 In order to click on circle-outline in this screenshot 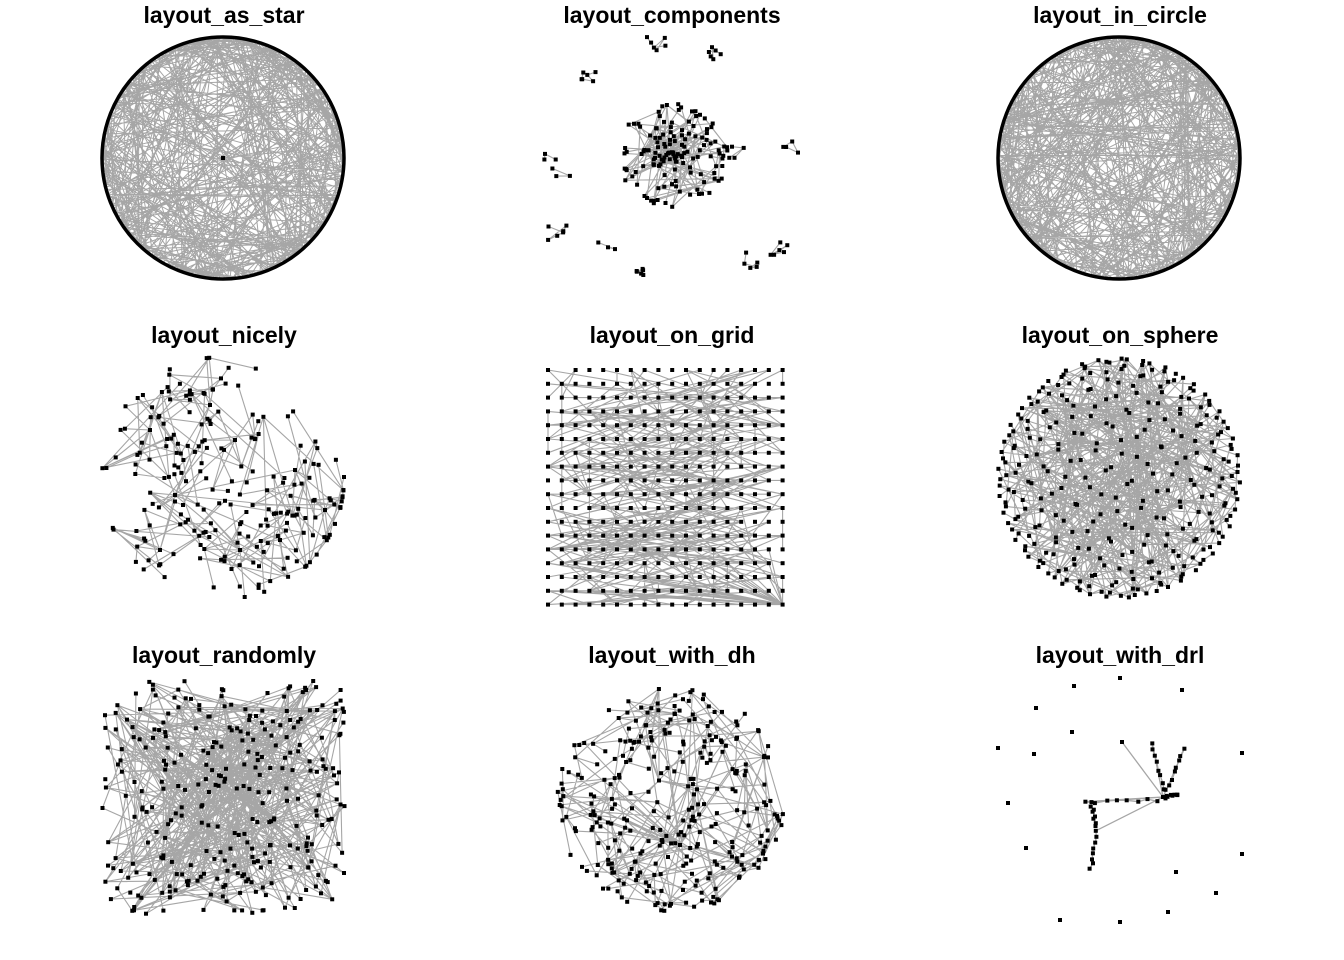, I will do `click(1119, 158)`.